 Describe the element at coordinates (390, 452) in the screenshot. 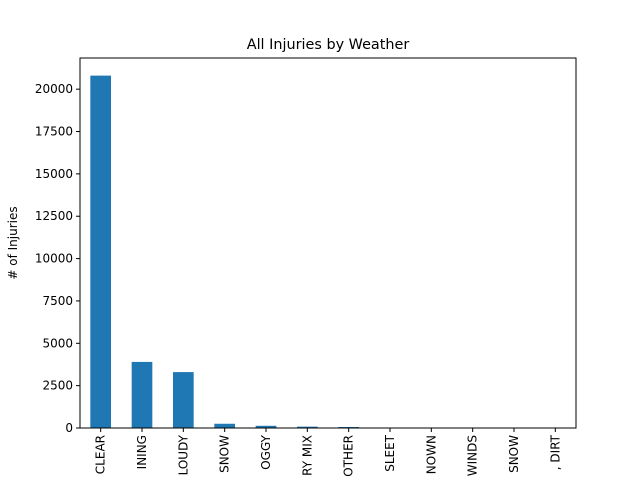

I see `x-tick-label-sleet: SLEET` at that location.